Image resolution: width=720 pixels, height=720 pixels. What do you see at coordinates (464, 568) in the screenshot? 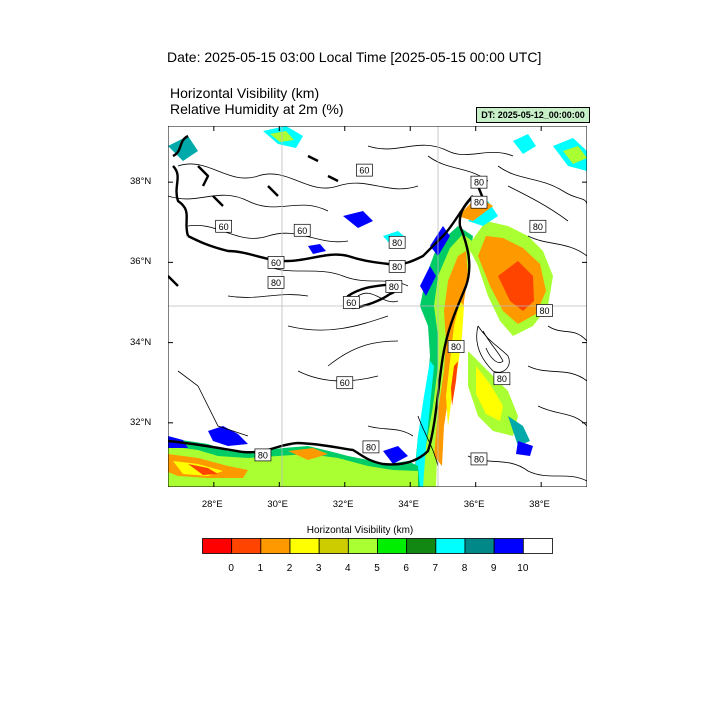
I see `colorbar-tick-label: 8` at bounding box center [464, 568].